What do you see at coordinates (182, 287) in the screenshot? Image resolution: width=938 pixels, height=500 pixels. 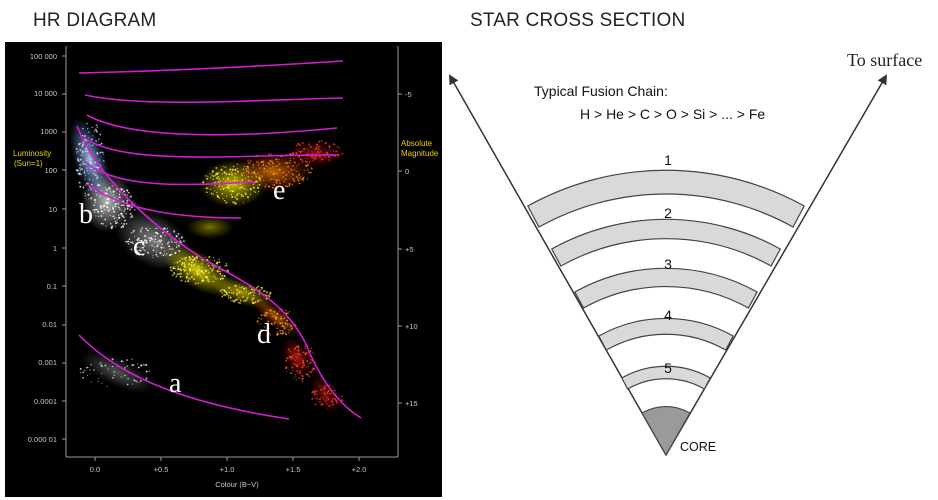 I see `region-labels: a b c d e` at bounding box center [182, 287].